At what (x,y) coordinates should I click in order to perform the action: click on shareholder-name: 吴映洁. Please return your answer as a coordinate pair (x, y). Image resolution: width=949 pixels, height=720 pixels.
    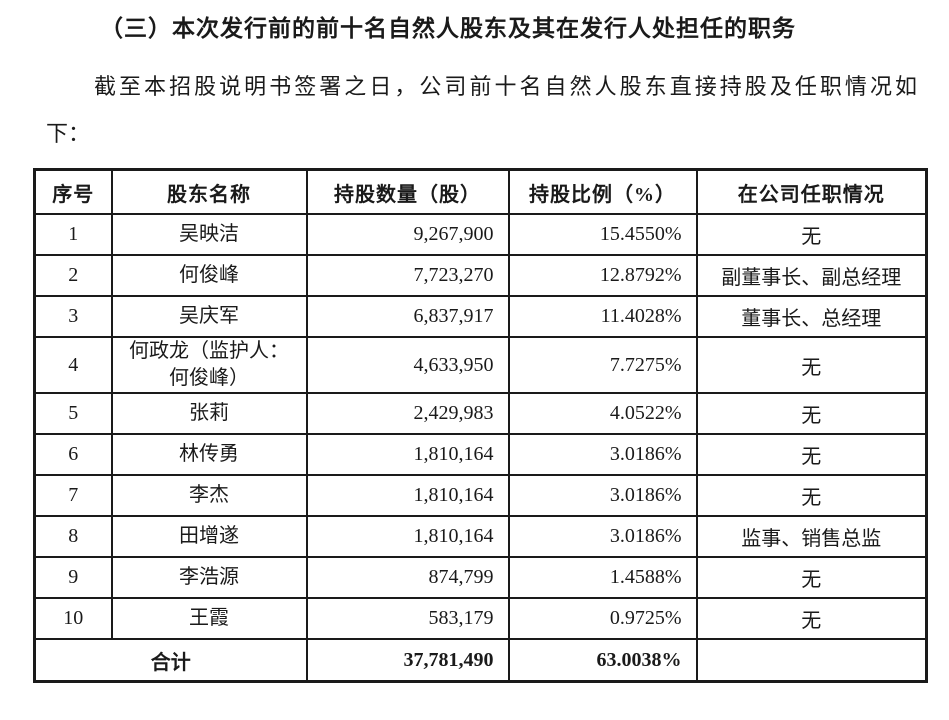
    Looking at the image, I should click on (209, 234).